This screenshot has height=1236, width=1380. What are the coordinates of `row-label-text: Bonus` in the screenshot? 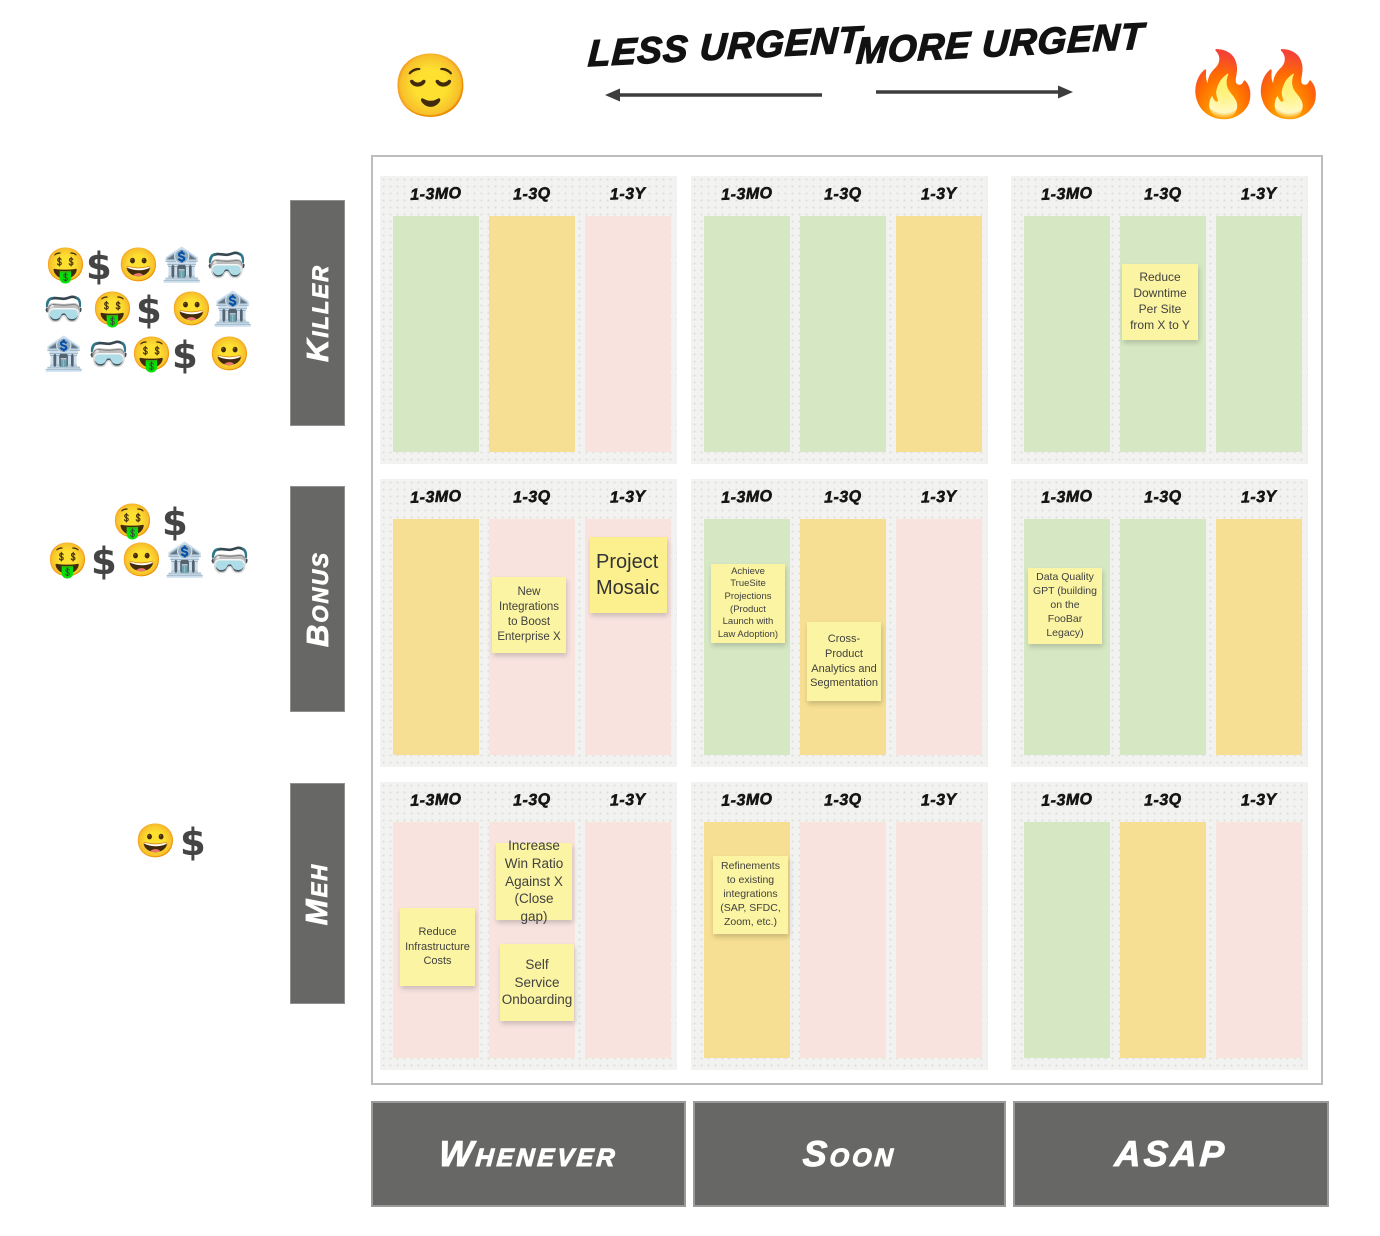 It's located at (317, 599).